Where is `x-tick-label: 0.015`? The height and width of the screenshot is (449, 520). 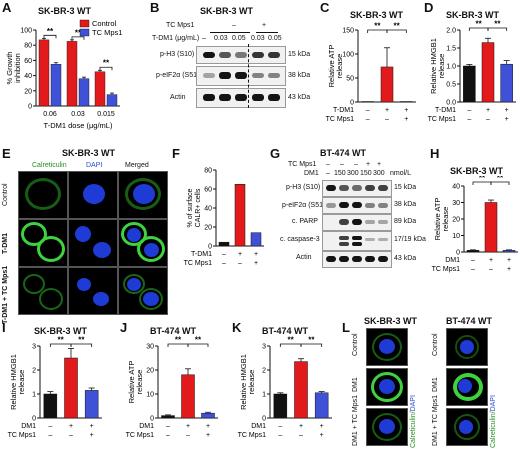
x-tick-label: 0.015 is located at coordinates (106, 114).